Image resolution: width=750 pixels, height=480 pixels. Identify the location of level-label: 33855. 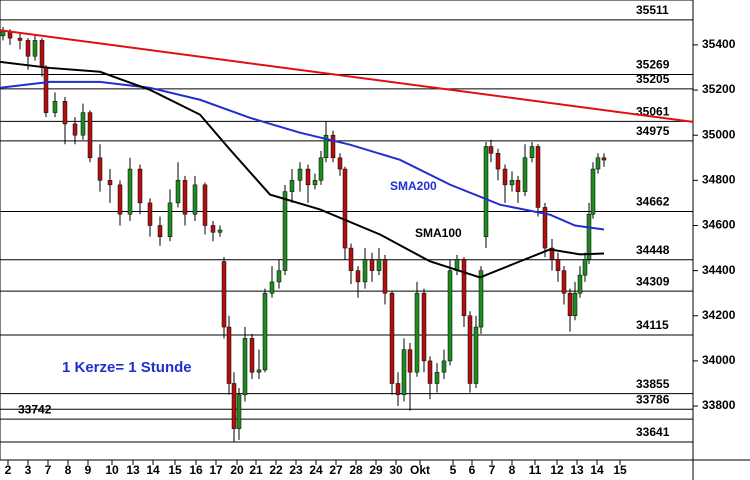
(653, 384).